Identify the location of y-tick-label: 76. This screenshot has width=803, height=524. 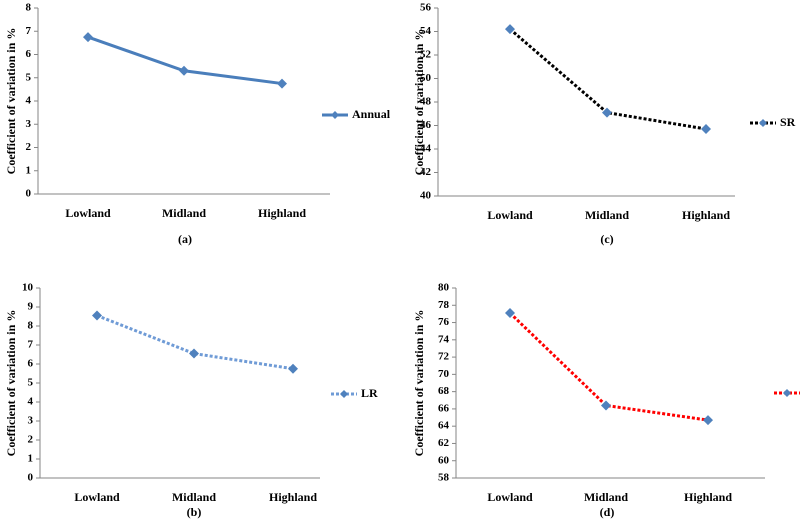
(444, 322).